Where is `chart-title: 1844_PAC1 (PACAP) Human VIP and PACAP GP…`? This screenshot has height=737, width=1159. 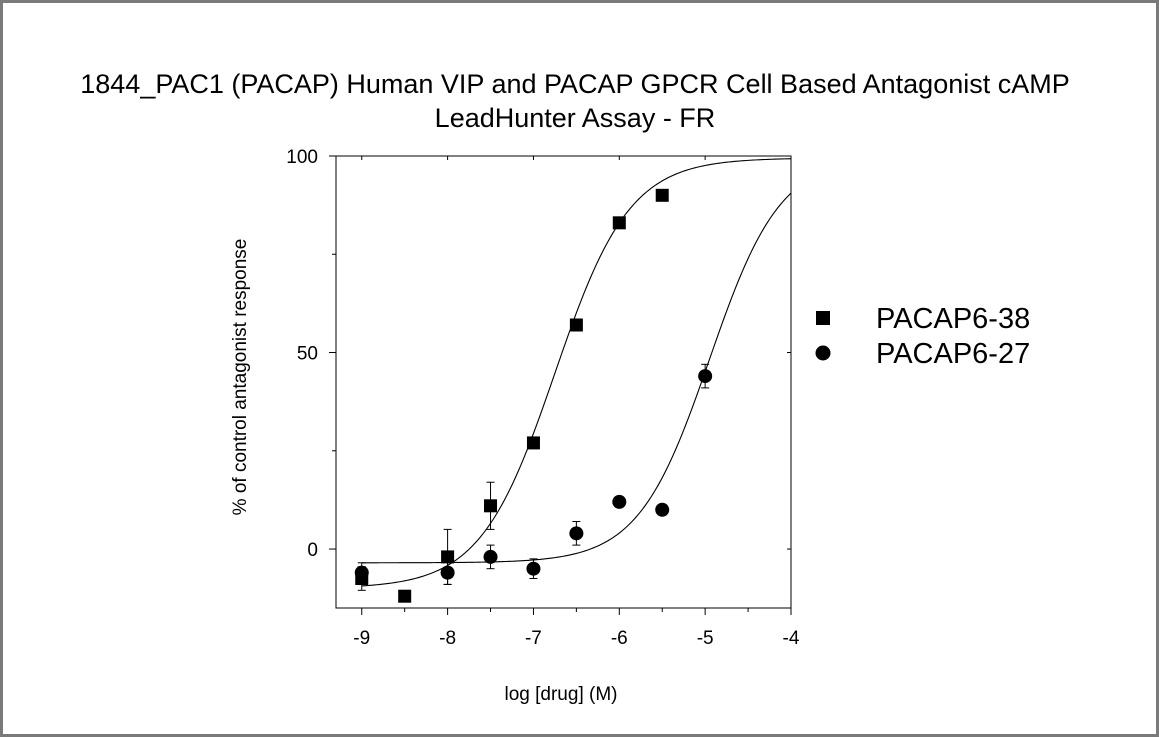 chart-title: 1844_PAC1 (PACAP) Human VIP and PACAP GP… is located at coordinates (574, 84).